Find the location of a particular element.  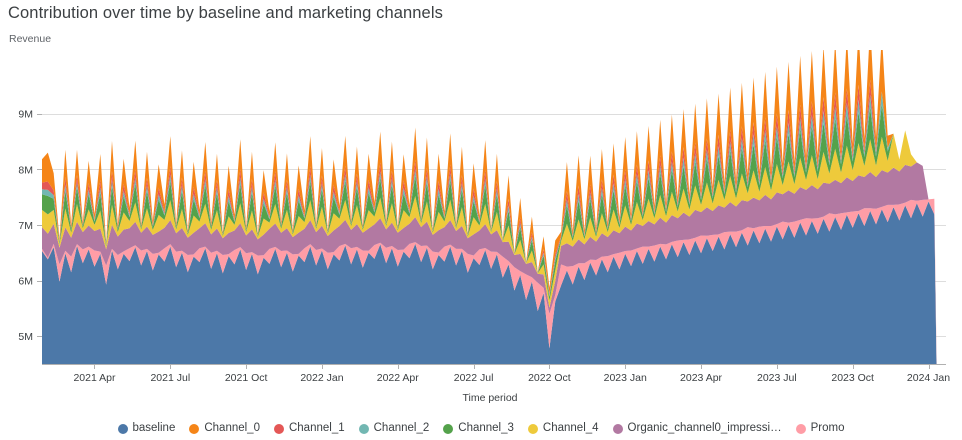

x-axis-tick-label: 2021 Apr is located at coordinates (94, 378).